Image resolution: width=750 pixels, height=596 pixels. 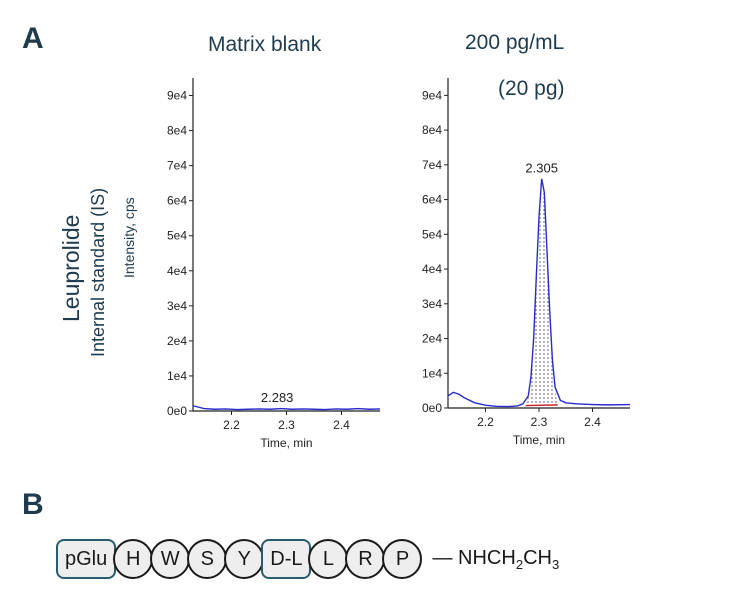 What do you see at coordinates (33, 504) in the screenshot?
I see `panel-letter-b: B` at bounding box center [33, 504].